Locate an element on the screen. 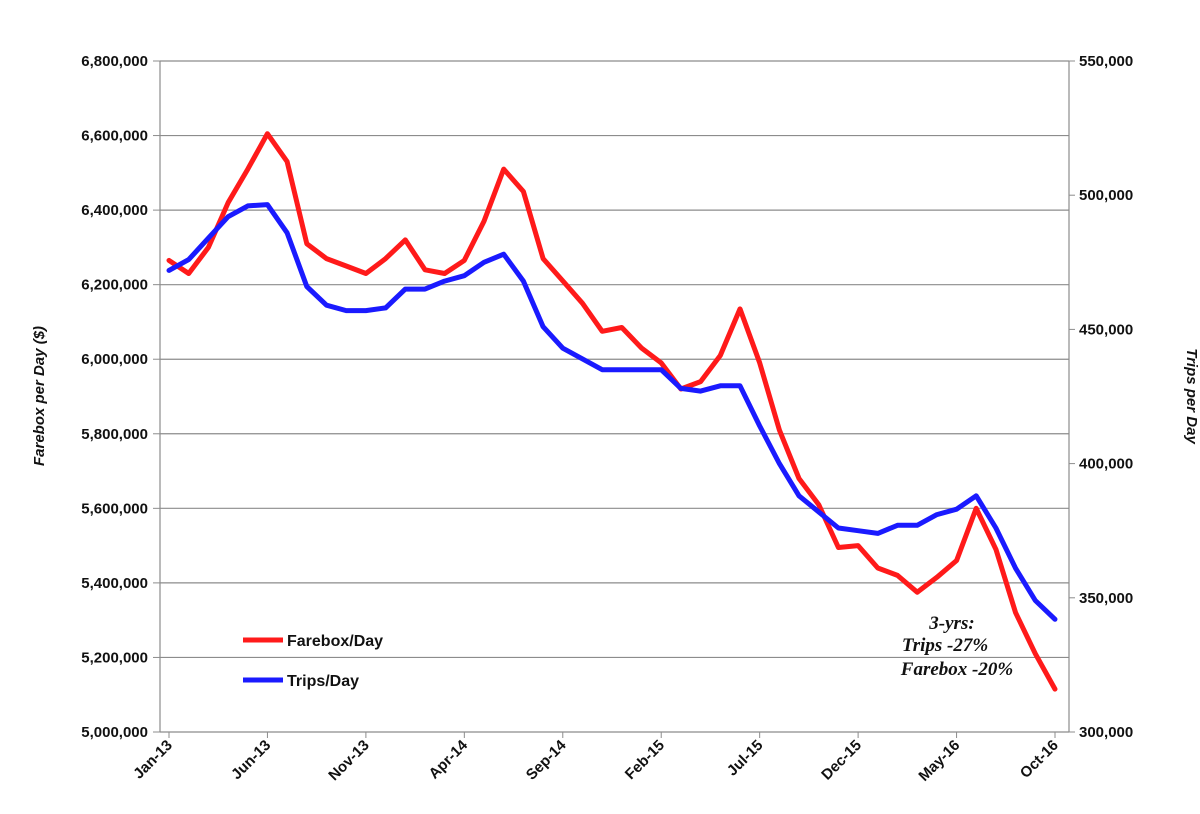 Image resolution: width=1200 pixels, height=814 pixels. right-axis-title: Trips per Day is located at coordinates (1191, 396).